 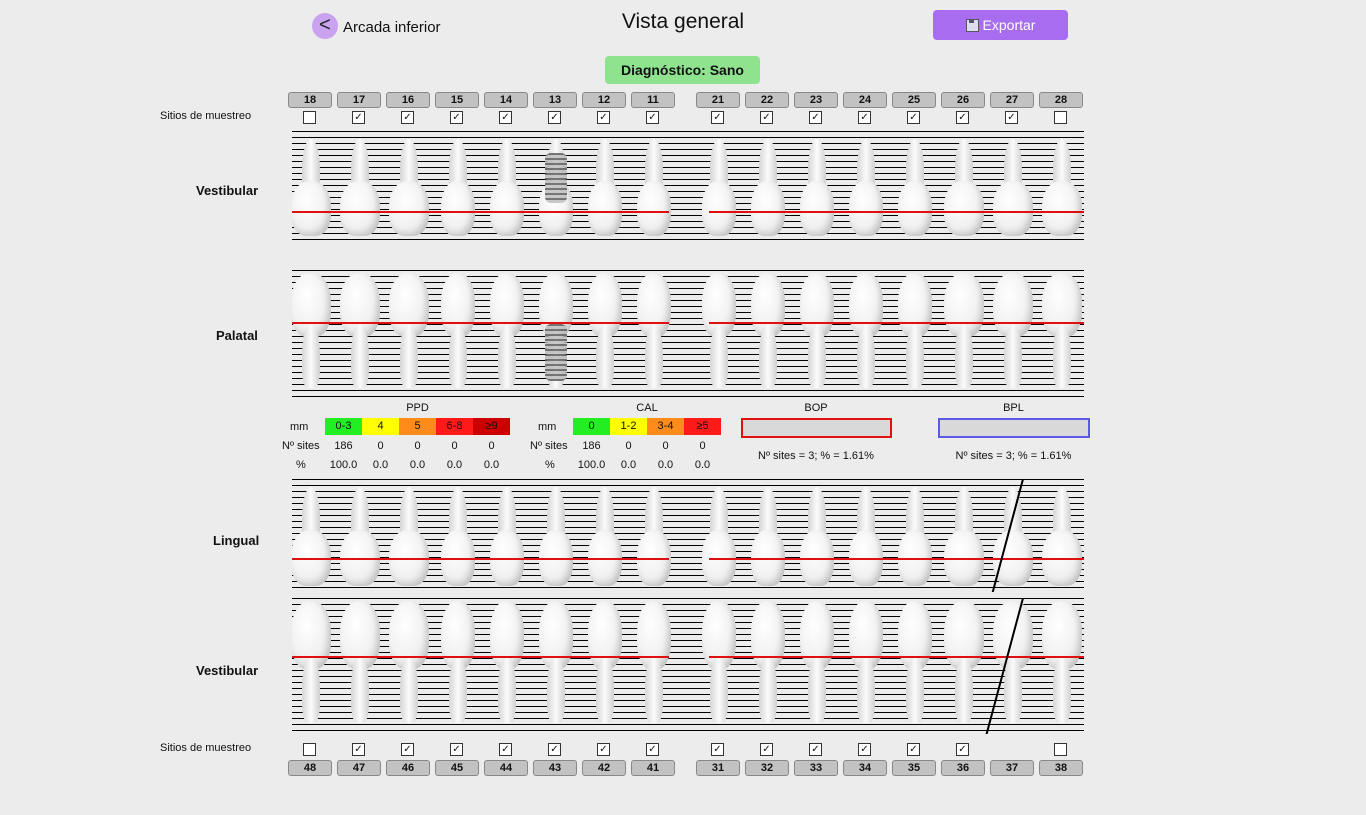 What do you see at coordinates (554, 749) in the screenshot?
I see `sampling-checkbox-43: ✓` at bounding box center [554, 749].